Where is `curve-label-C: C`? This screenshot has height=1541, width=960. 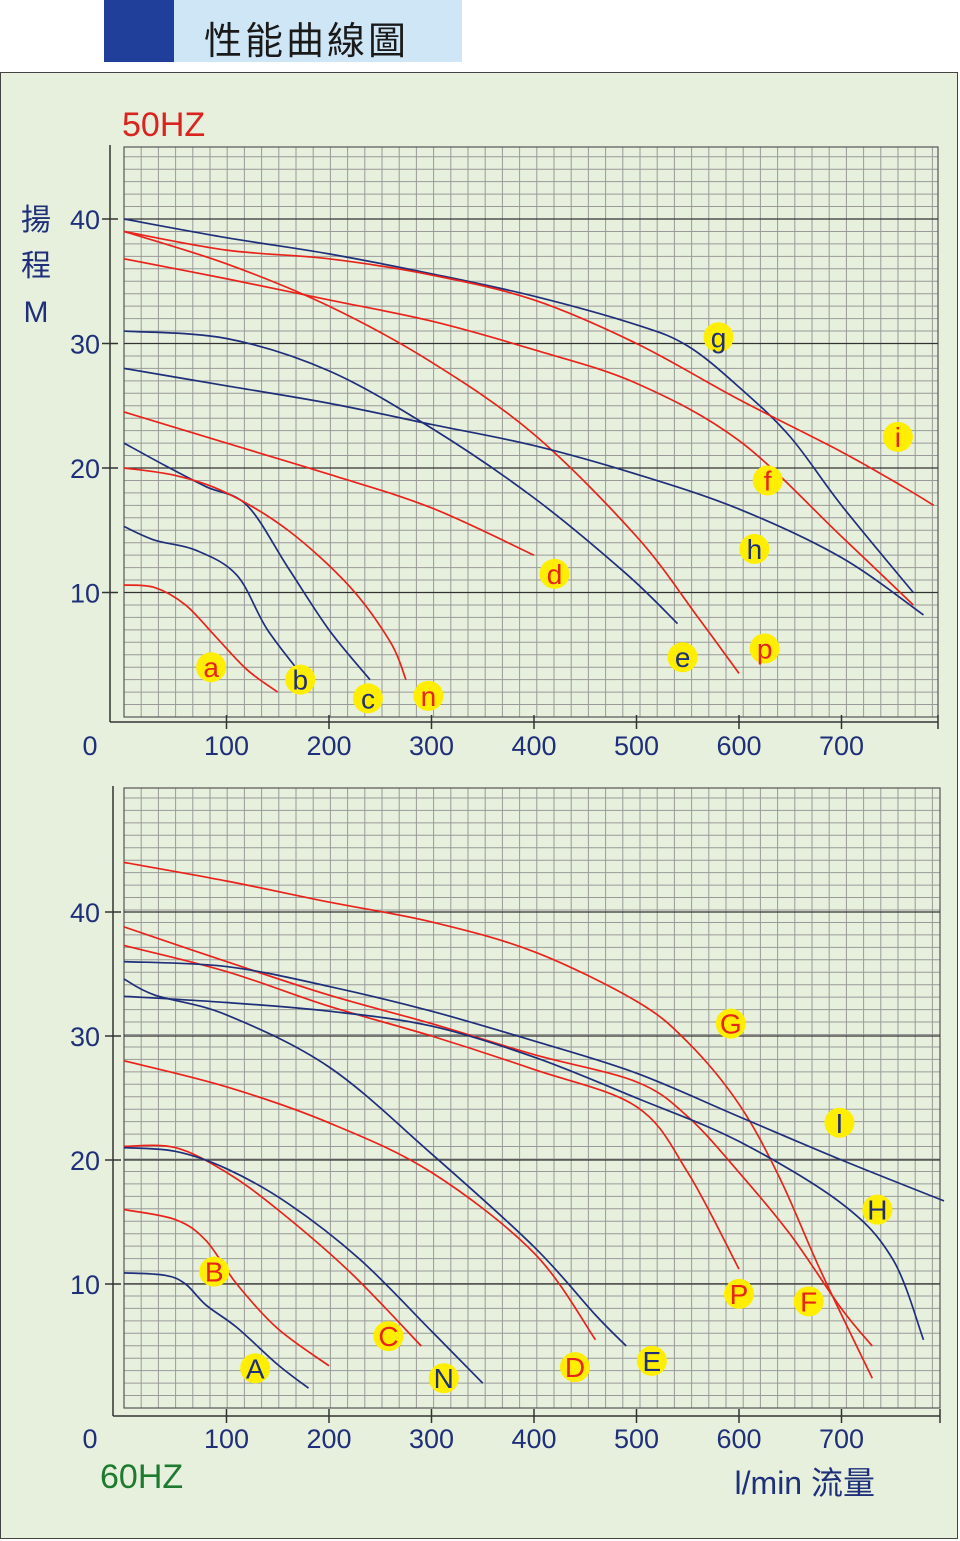
curve-label-C: C is located at coordinates (388, 1336).